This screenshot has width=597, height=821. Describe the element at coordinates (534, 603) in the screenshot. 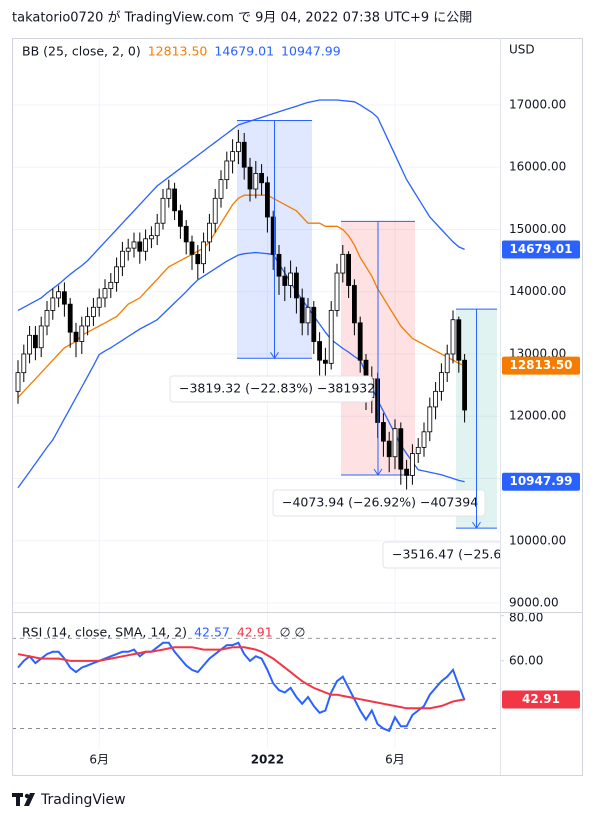

I see `y-tick-label: 9000.00` at that location.